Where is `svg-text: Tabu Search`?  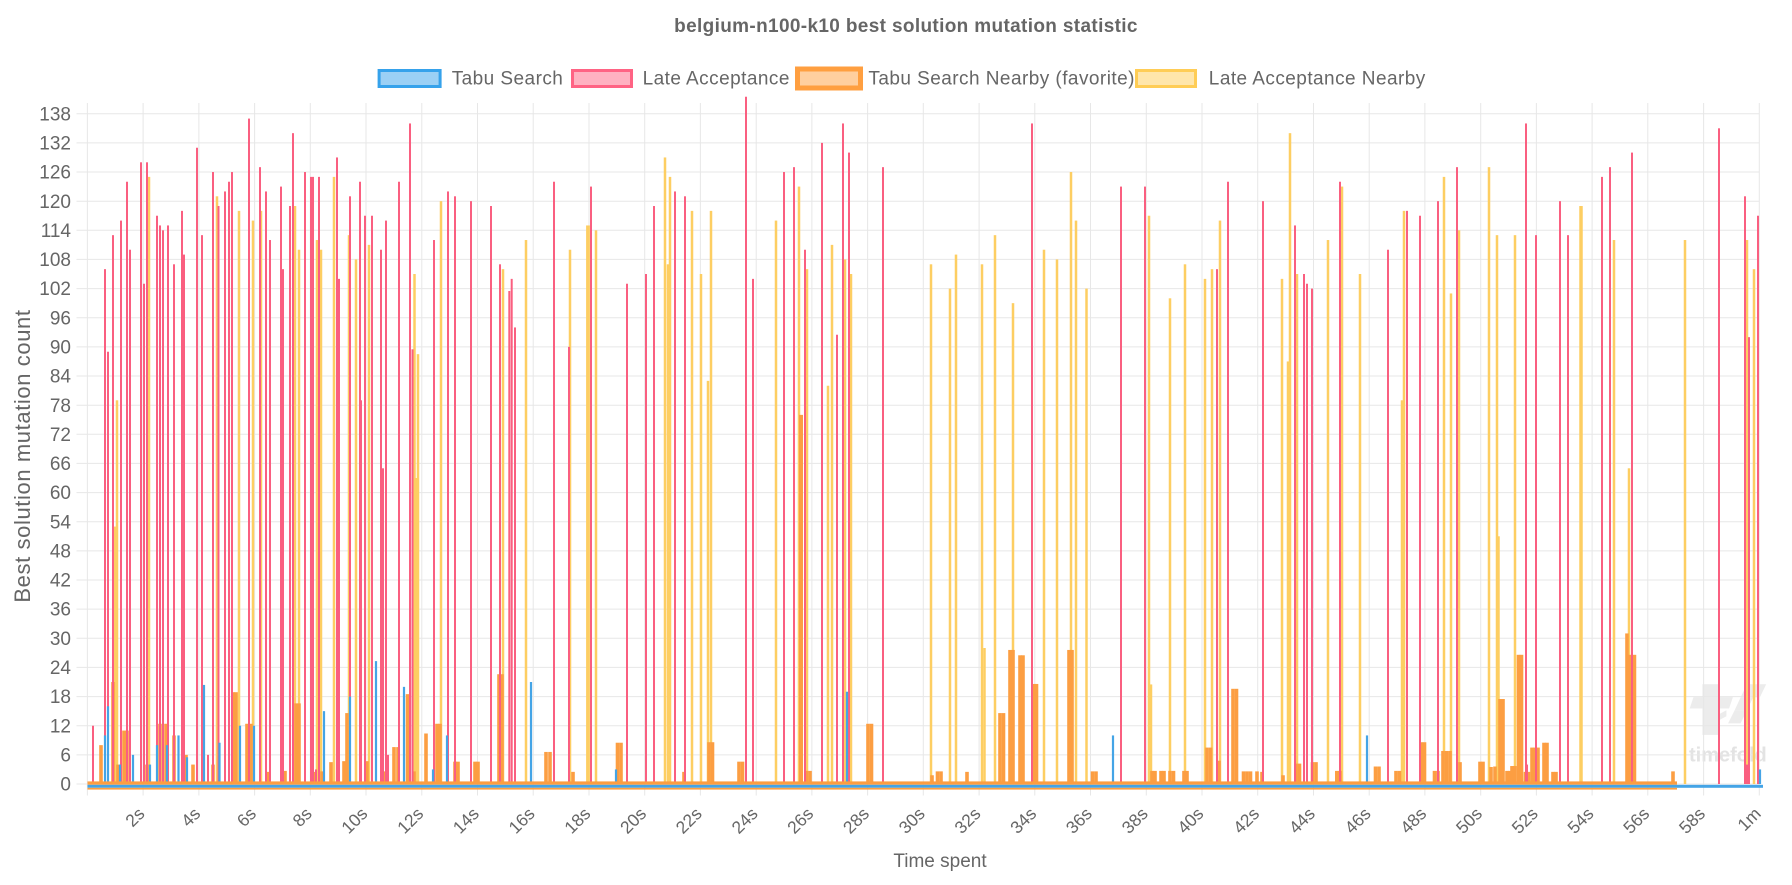
svg-text: Tabu Search is located at coordinates (508, 79).